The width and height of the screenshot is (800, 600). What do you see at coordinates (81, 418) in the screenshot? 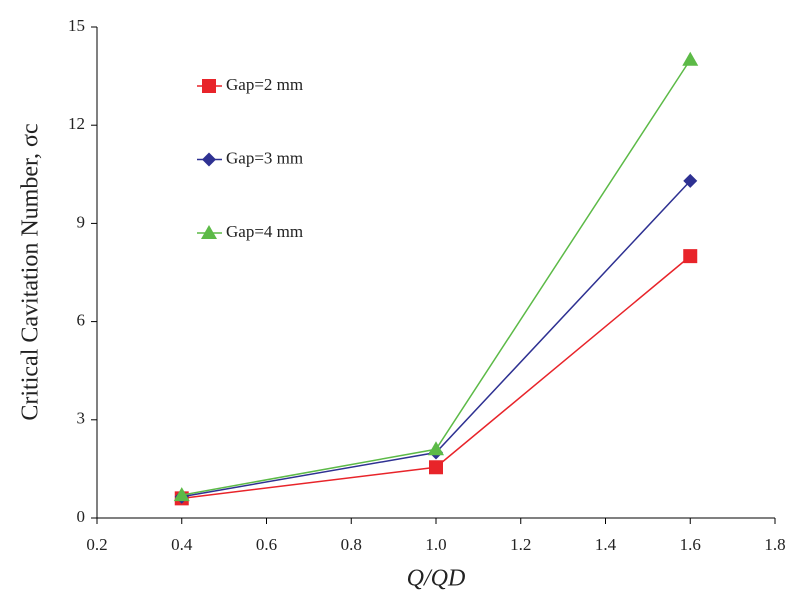
I see `y-tick-label: 3` at bounding box center [81, 418].